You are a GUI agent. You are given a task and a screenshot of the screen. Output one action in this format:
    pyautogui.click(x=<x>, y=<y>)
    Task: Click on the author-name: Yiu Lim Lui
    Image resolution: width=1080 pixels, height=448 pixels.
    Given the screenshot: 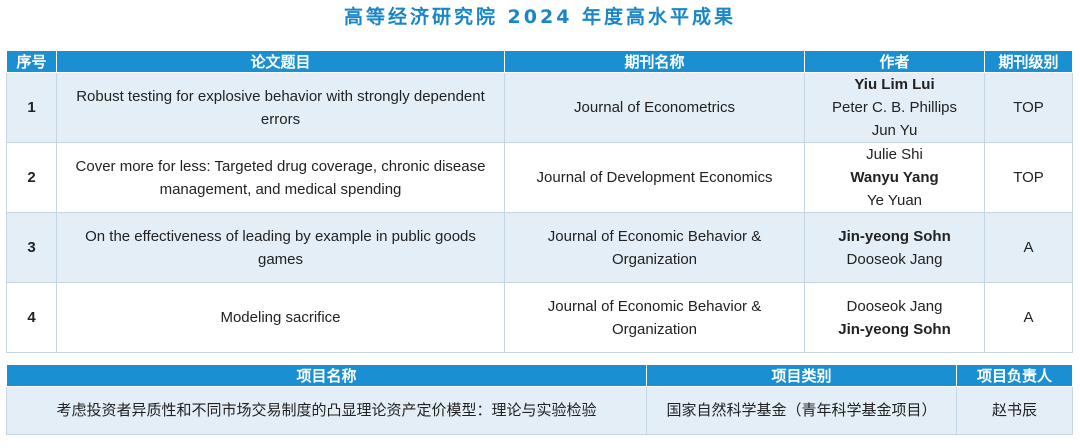 What is the action you would take?
    pyautogui.click(x=894, y=84)
    